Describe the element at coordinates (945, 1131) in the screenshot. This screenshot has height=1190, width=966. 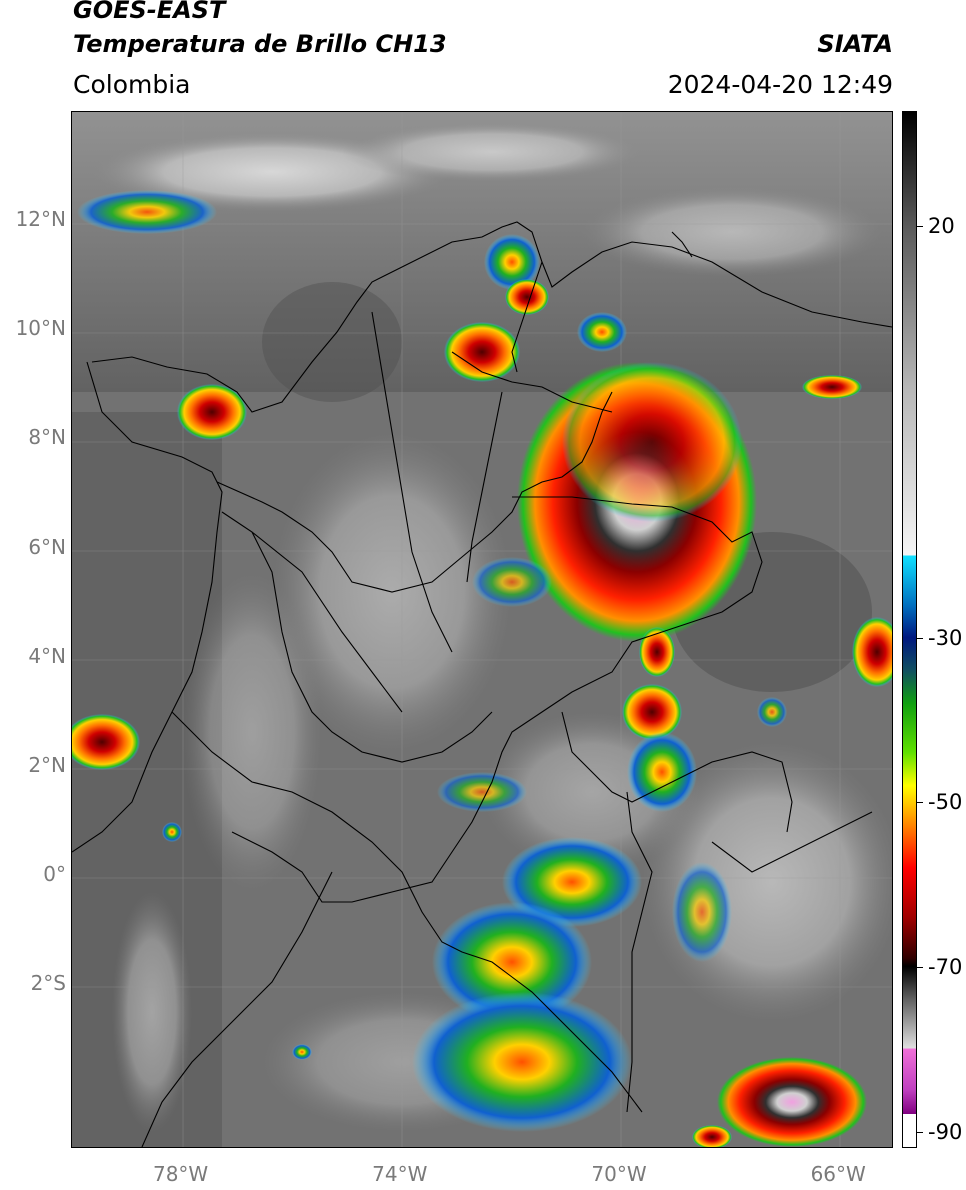
I see `colorbar-tick-label: -90` at that location.